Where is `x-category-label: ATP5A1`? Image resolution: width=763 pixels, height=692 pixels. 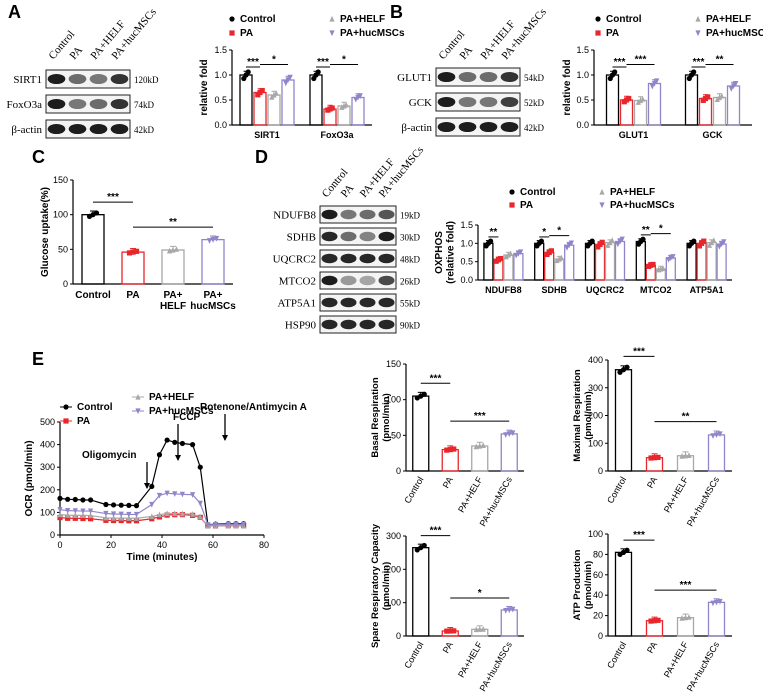
x-category-label: ATP5A1 is located at coordinates (707, 290).